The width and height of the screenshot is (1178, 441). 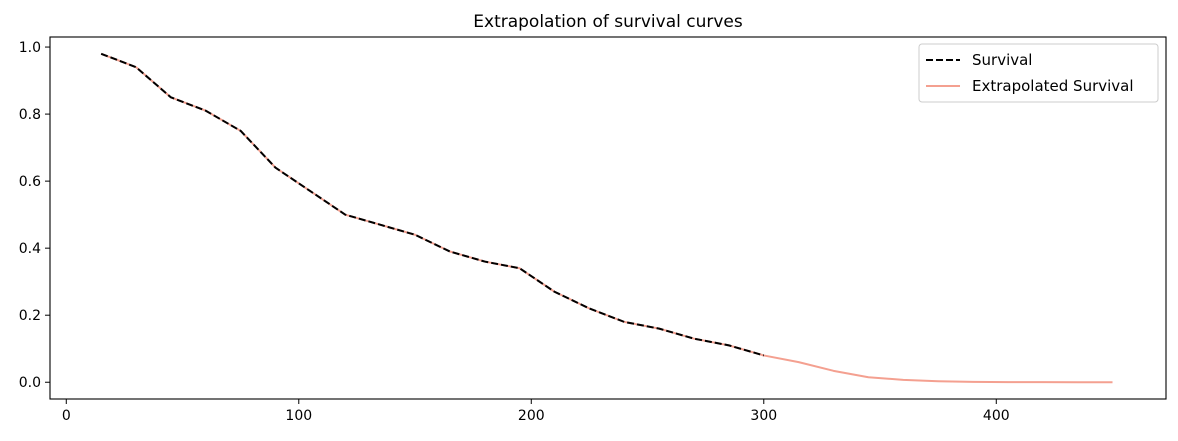 What do you see at coordinates (763, 416) in the screenshot?
I see `x-tick-label: 300` at bounding box center [763, 416].